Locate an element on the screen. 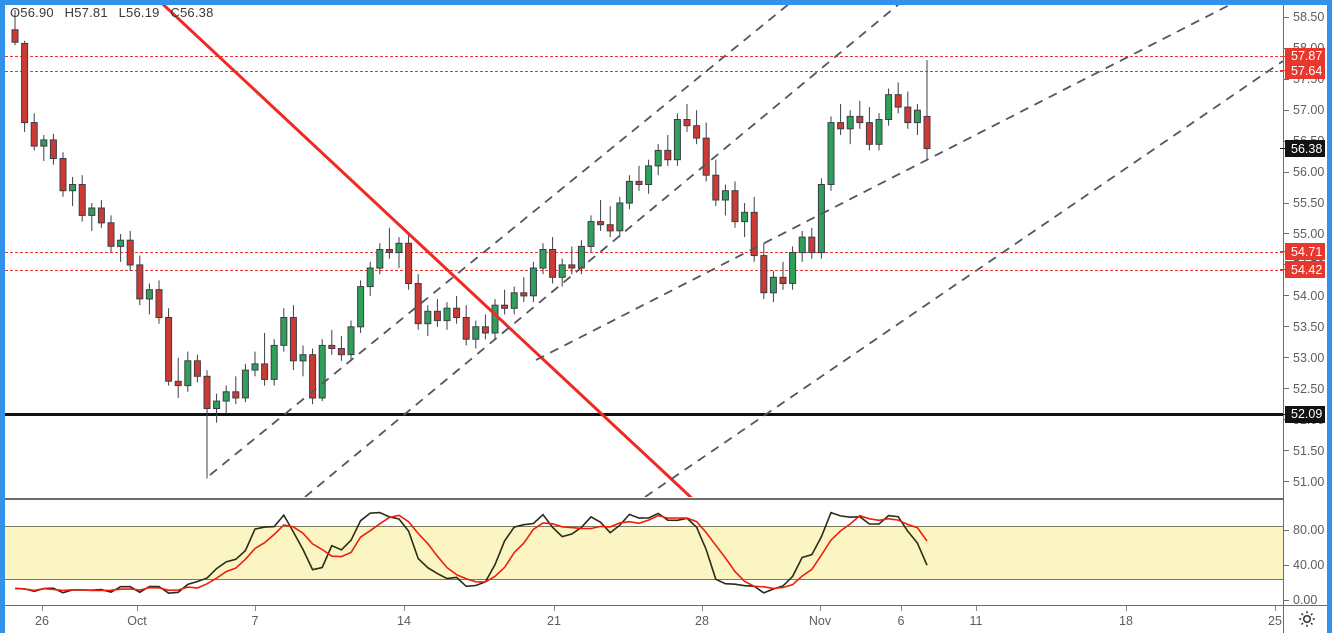 The image size is (1332, 633). ohlc-legend: O56.90 H57.81 L56.19 C56.38 is located at coordinates (115, 12).